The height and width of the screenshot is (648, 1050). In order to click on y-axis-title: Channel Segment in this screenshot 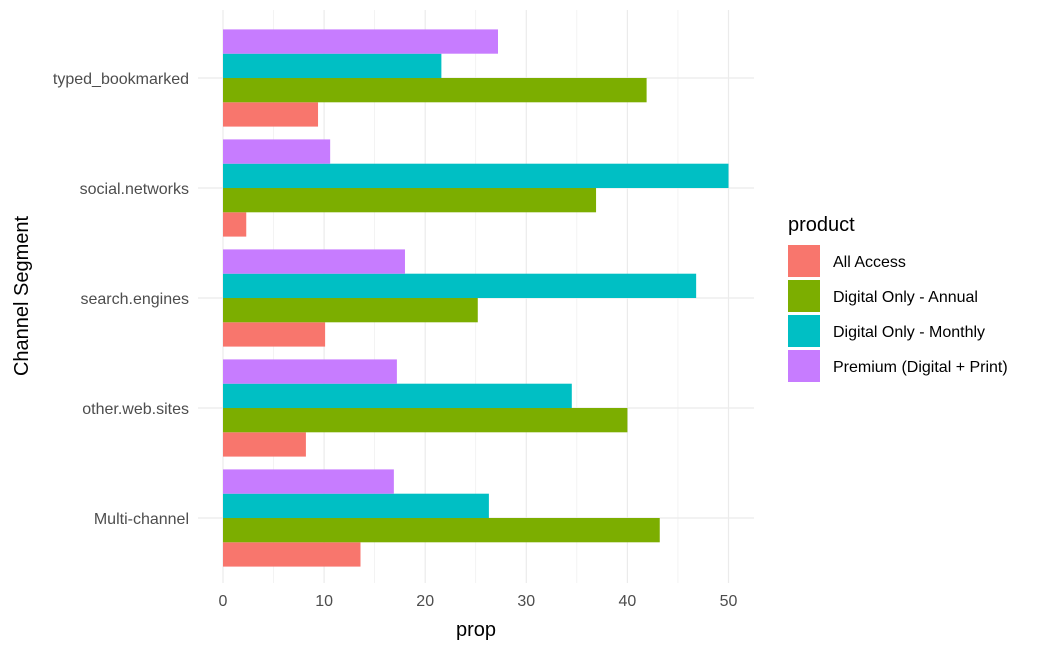, I will do `click(22, 296)`.